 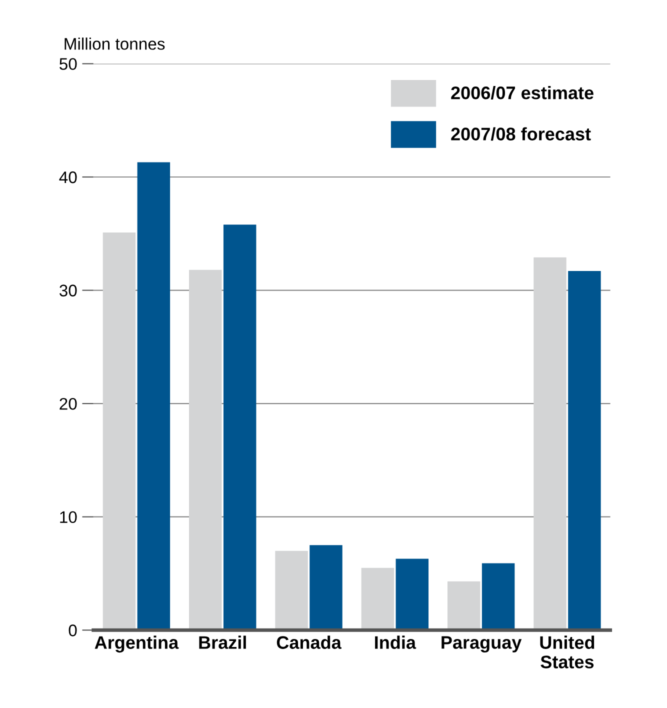 What do you see at coordinates (395, 642) in the screenshot?
I see `x-tick-label: India` at bounding box center [395, 642].